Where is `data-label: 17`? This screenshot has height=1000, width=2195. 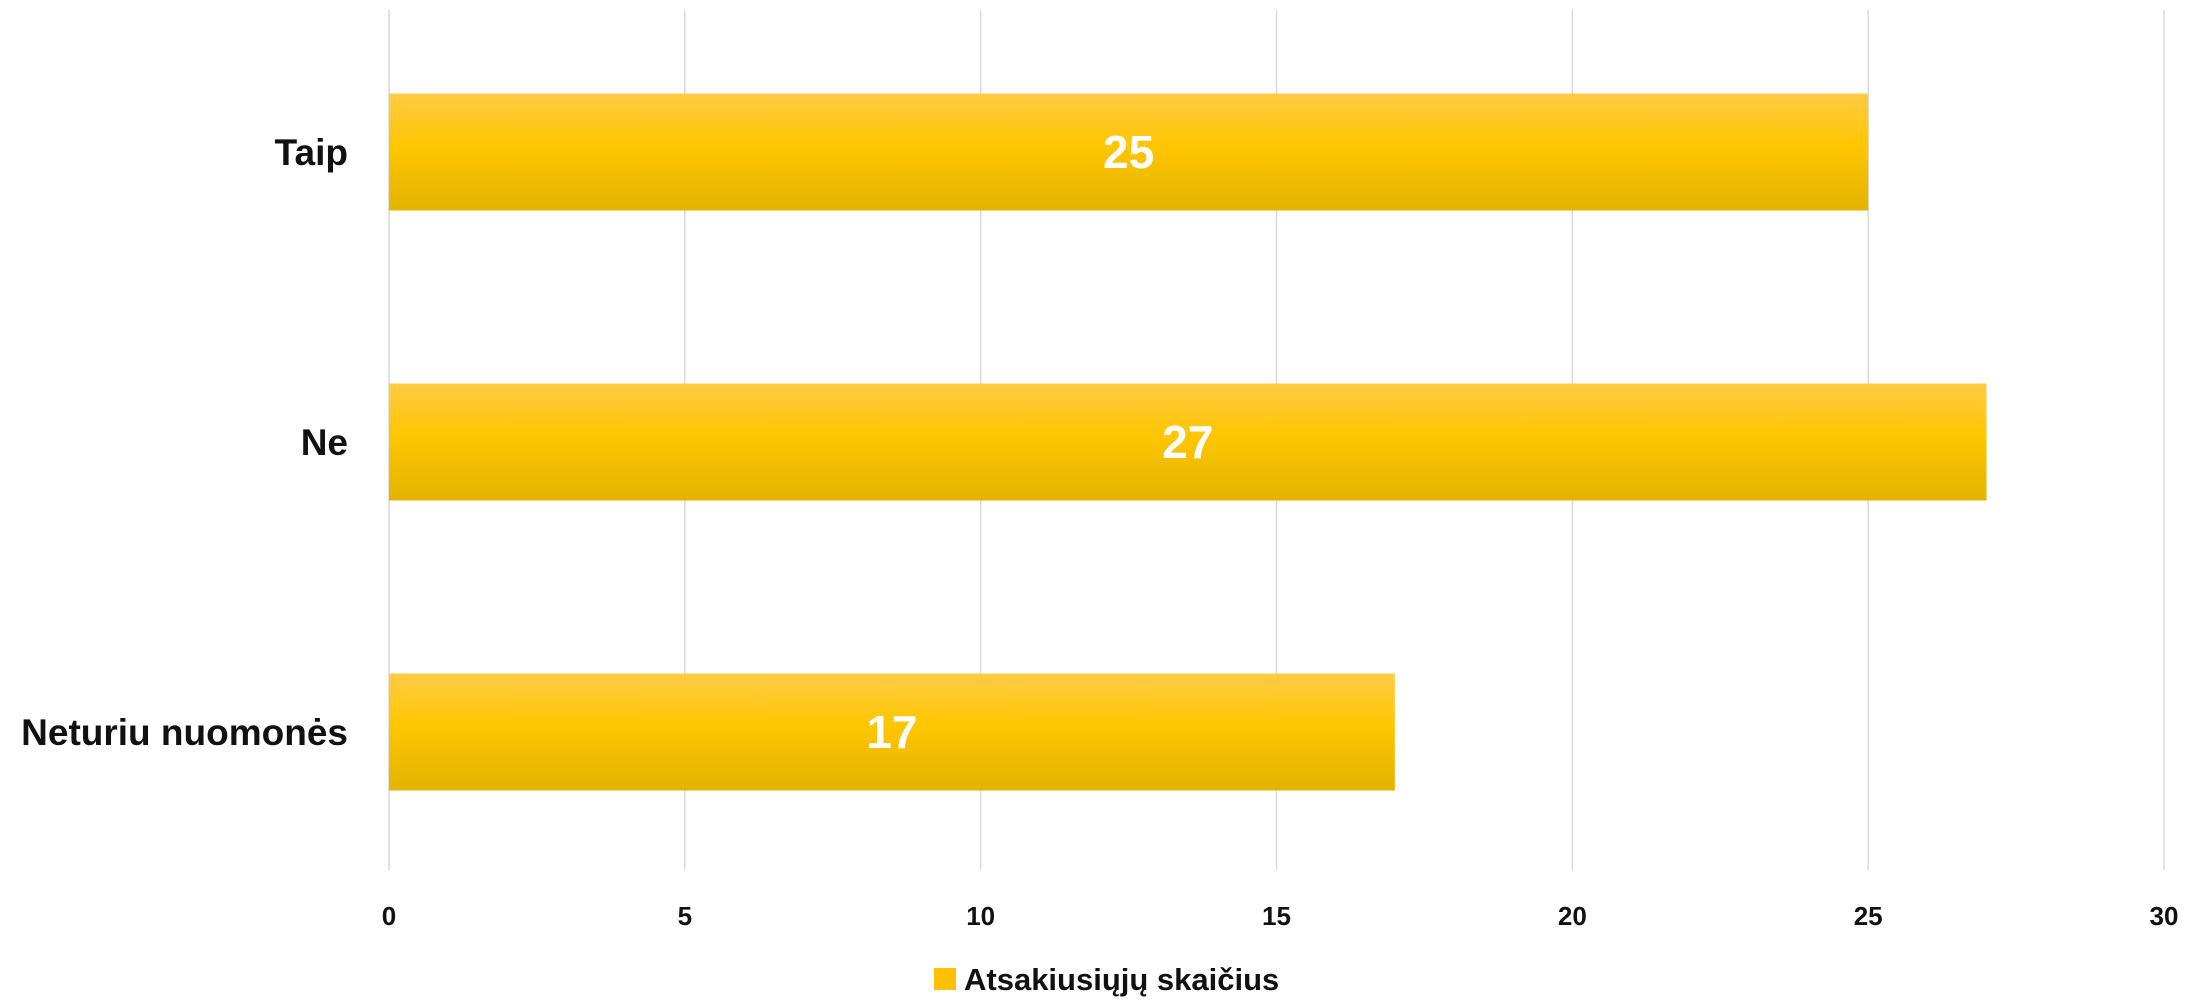 data-label: 17 is located at coordinates (891, 732).